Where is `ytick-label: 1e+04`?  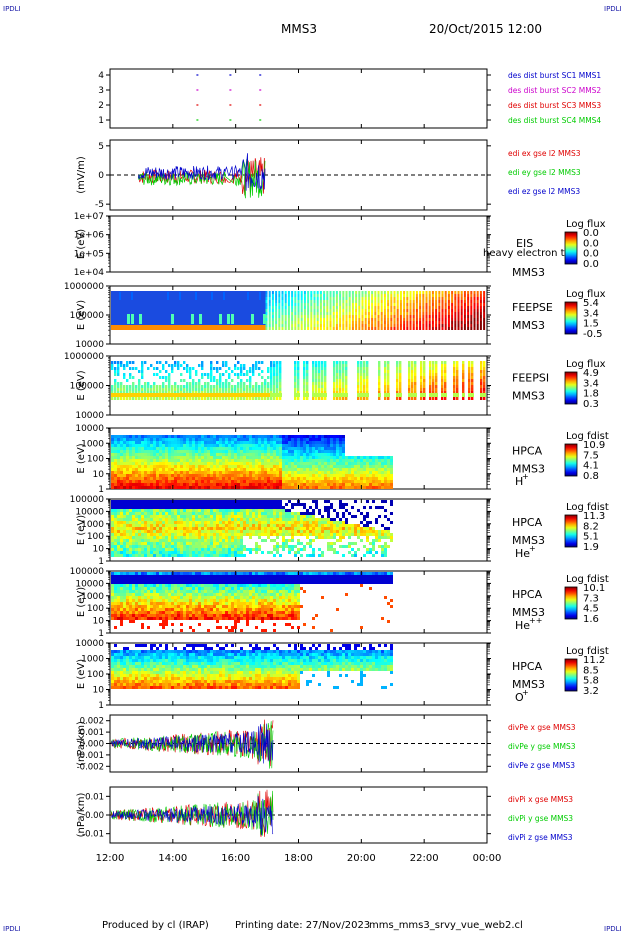
ytick-label: 1e+04 is located at coordinates (89, 273).